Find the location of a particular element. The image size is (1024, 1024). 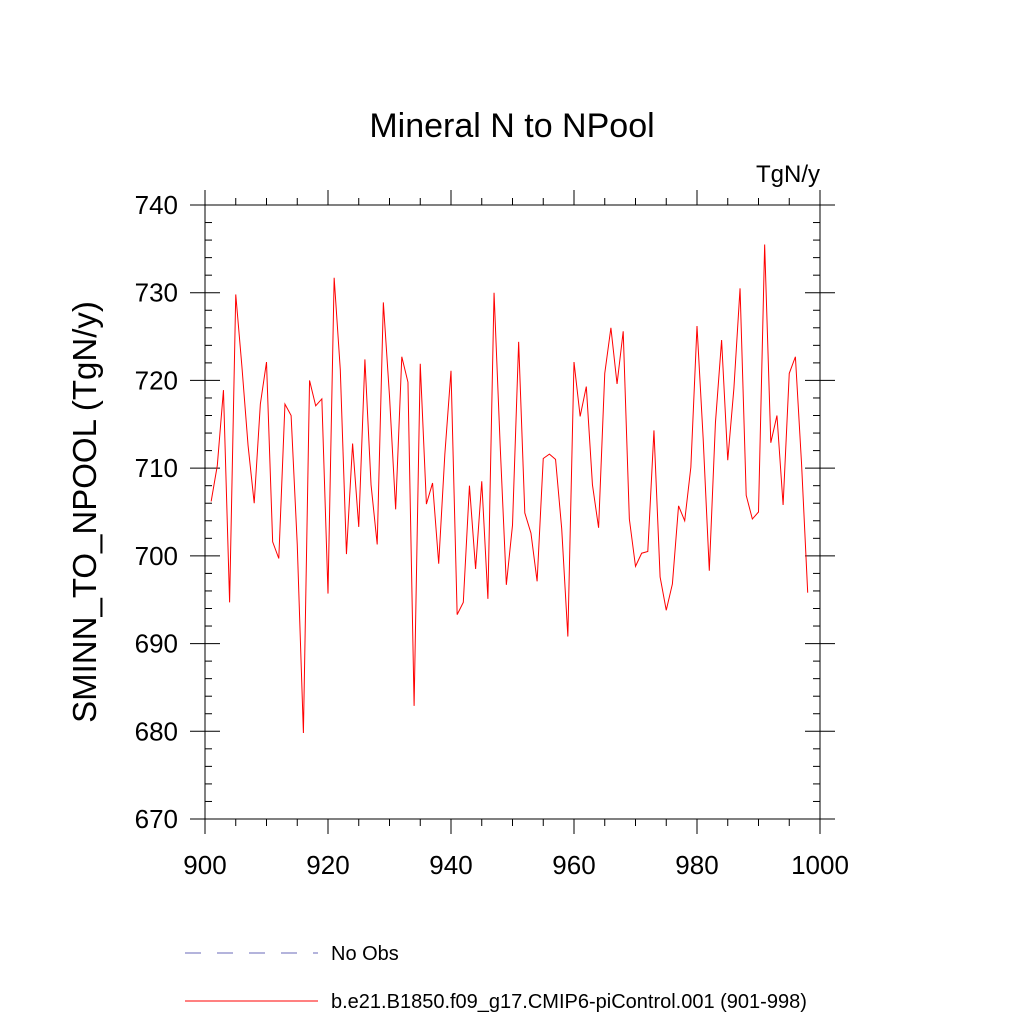

x-tick-label: 1000 is located at coordinates (820, 865).